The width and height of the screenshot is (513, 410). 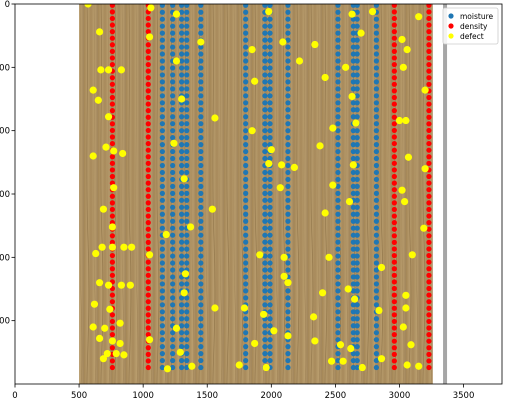 I want to click on x-tick-label: 3000, so click(x=400, y=396).